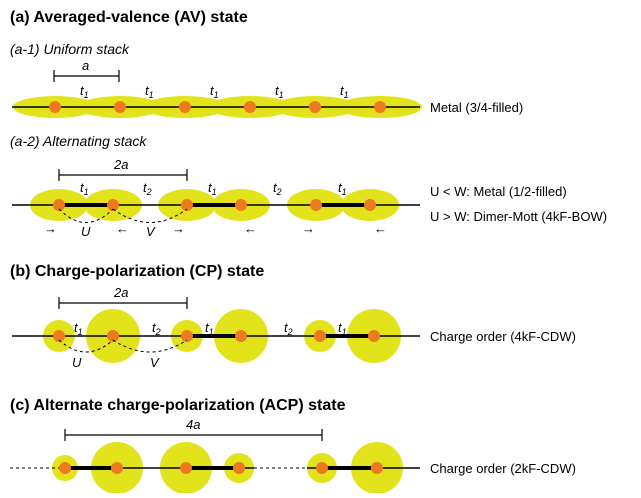 The height and width of the screenshot is (498, 641). Describe the element at coordinates (215, 468) in the screenshot. I see `c-alternate-charge-polarized-stack` at that location.